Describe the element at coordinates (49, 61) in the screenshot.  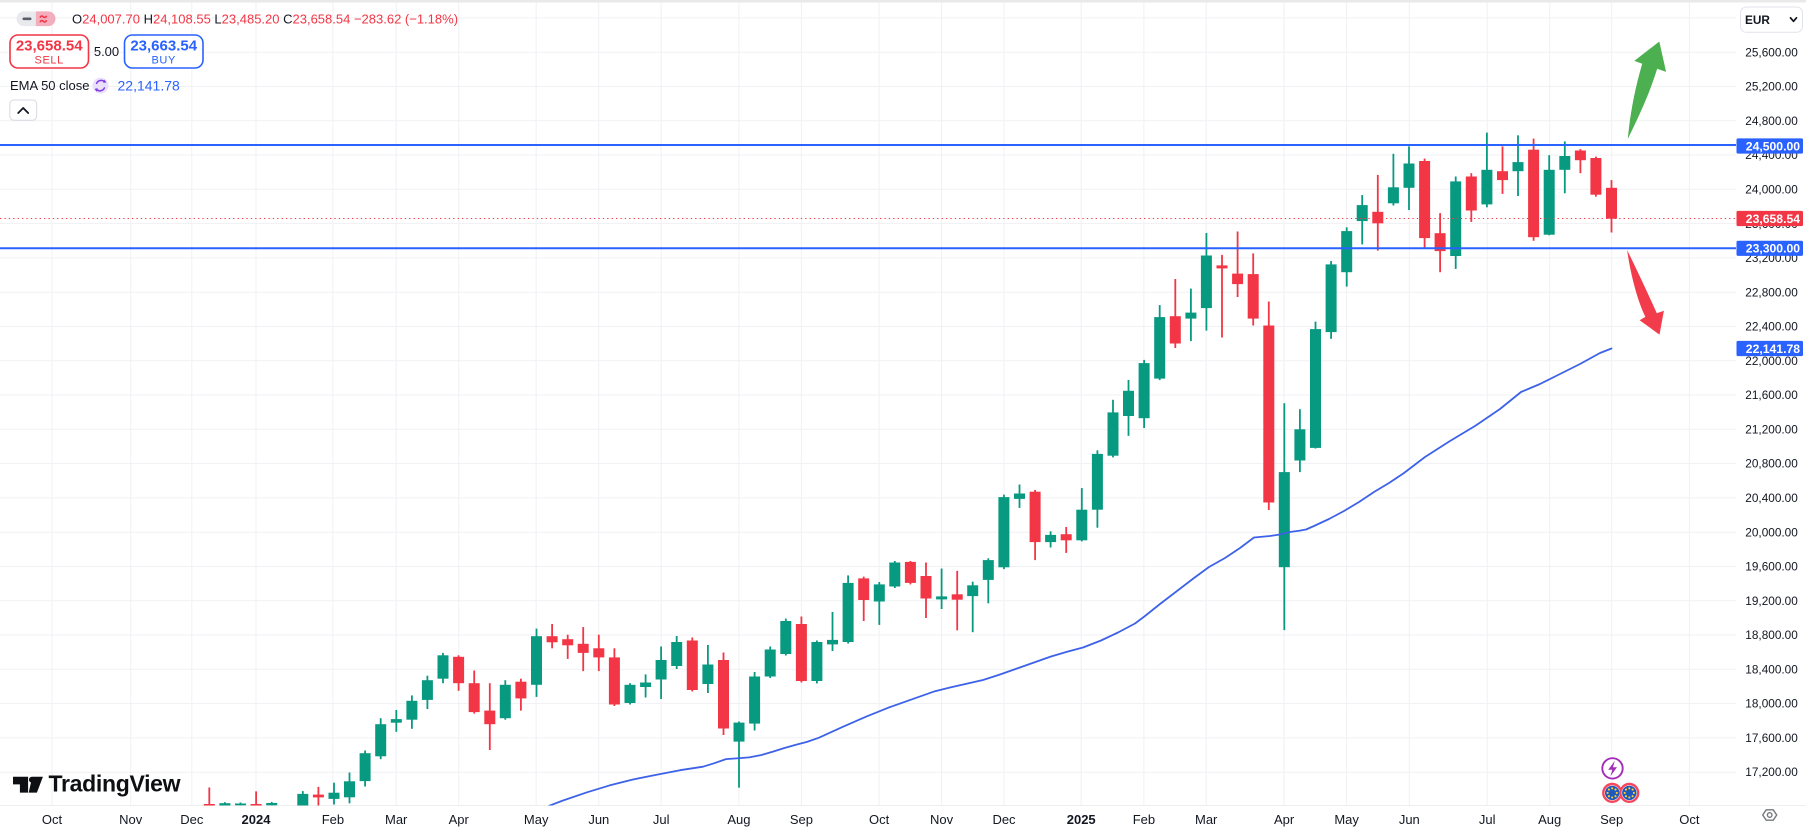
I see `svg-text: SELL` at that location.